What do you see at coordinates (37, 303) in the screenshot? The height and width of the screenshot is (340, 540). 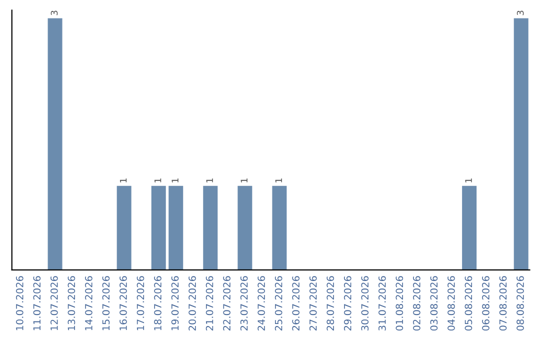 I see `x-tick-label: 11.07.2026` at bounding box center [37, 303].